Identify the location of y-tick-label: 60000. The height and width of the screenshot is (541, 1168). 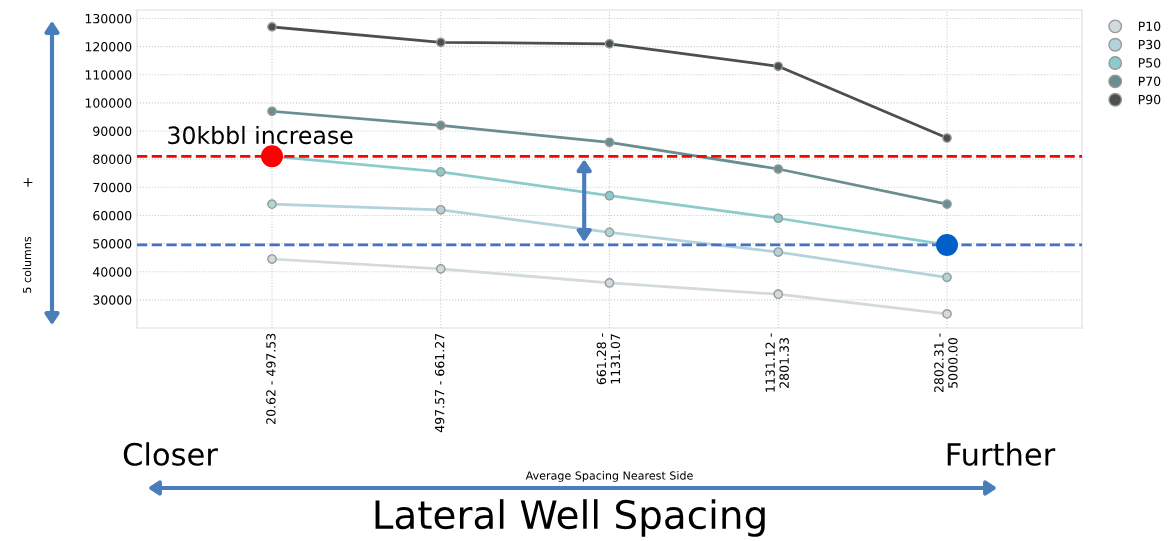
(112, 215).